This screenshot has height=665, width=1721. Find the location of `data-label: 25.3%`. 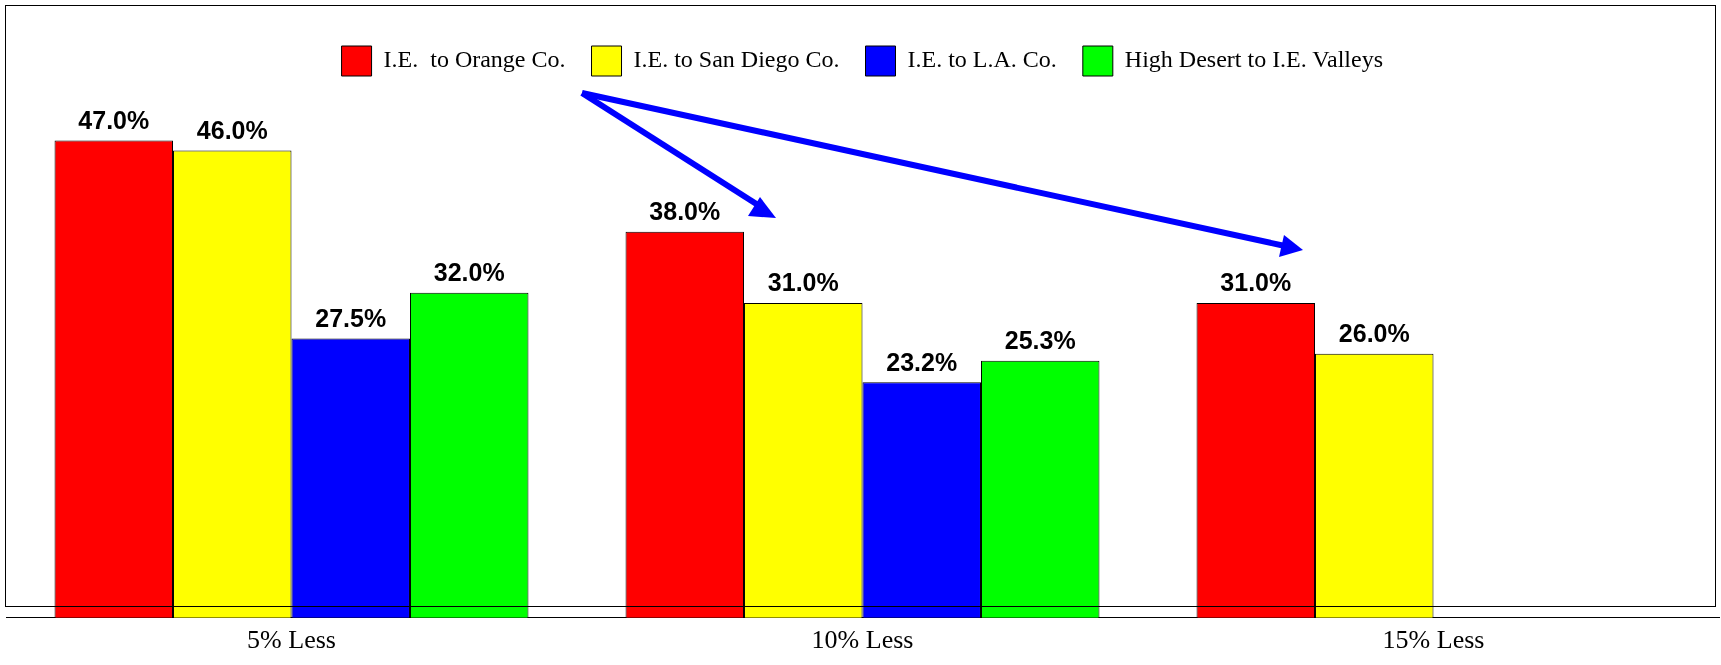

data-label: 25.3% is located at coordinates (1040, 340).